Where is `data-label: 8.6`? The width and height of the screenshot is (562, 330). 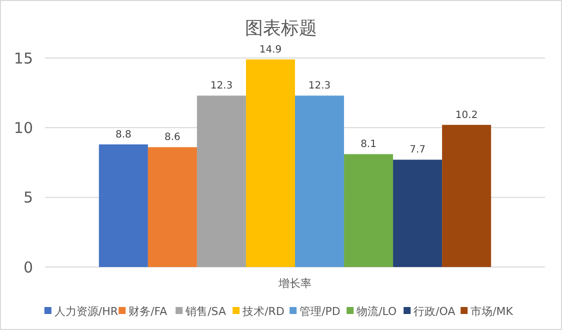
data-label: 8.6 is located at coordinates (172, 138).